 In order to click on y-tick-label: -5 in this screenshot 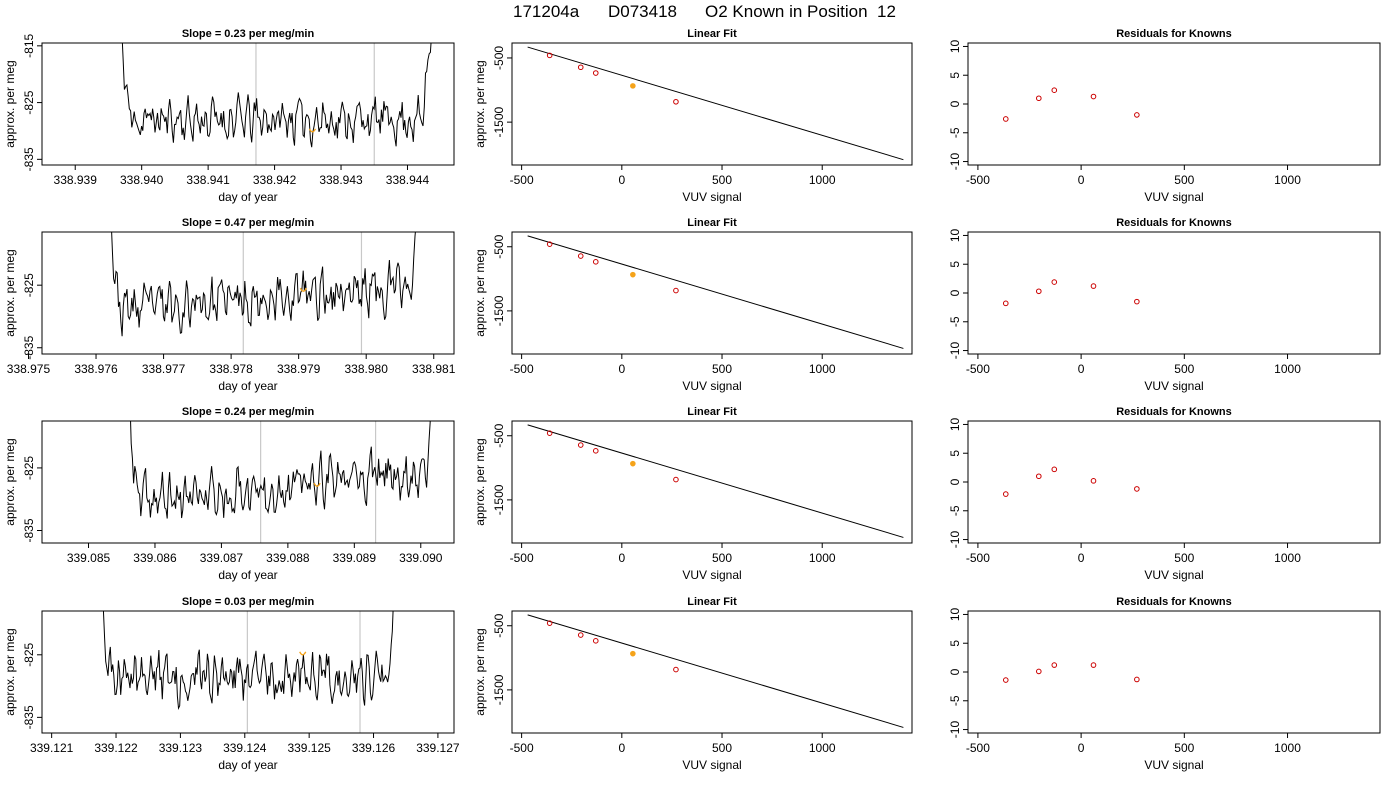, I will do `click(955, 132)`.